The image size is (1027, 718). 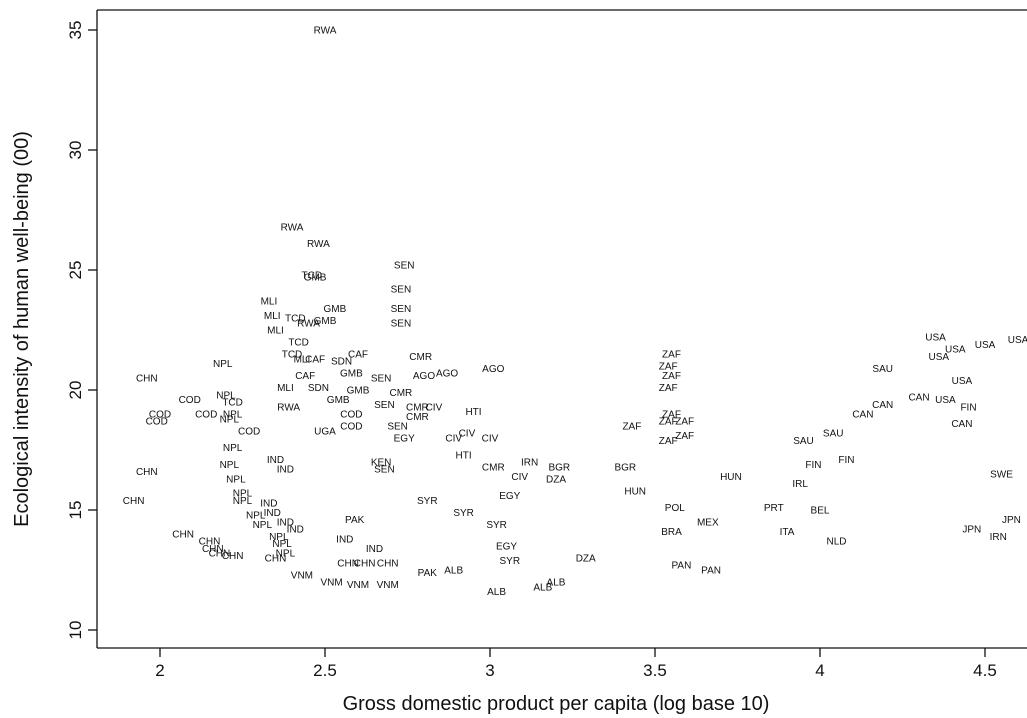 I want to click on point-label-bgr: BGR, so click(x=559, y=467).